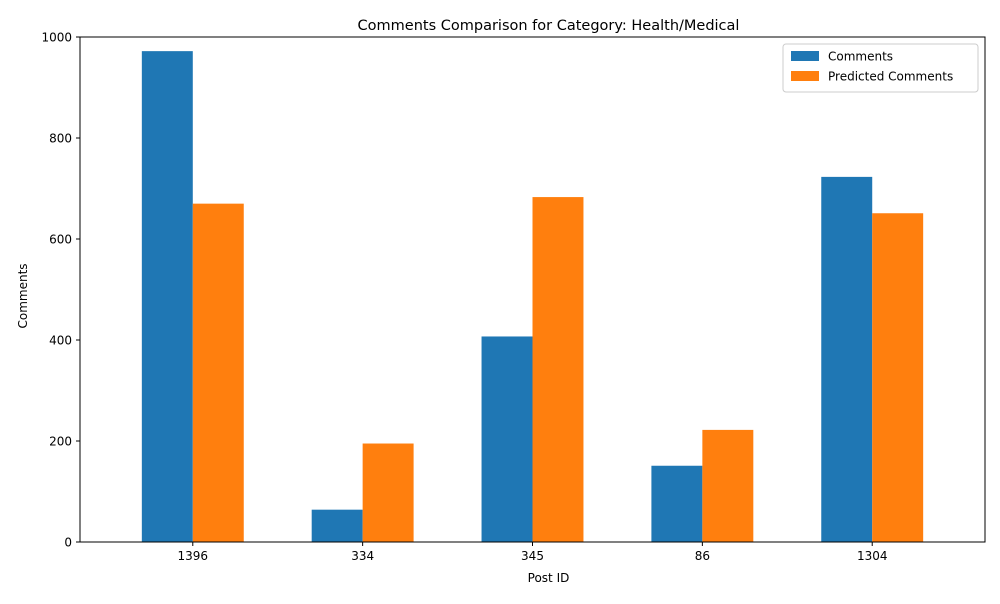 Image resolution: width=1000 pixels, height=604 pixels. Describe the element at coordinates (68, 543) in the screenshot. I see `y-tick-label: 0` at that location.